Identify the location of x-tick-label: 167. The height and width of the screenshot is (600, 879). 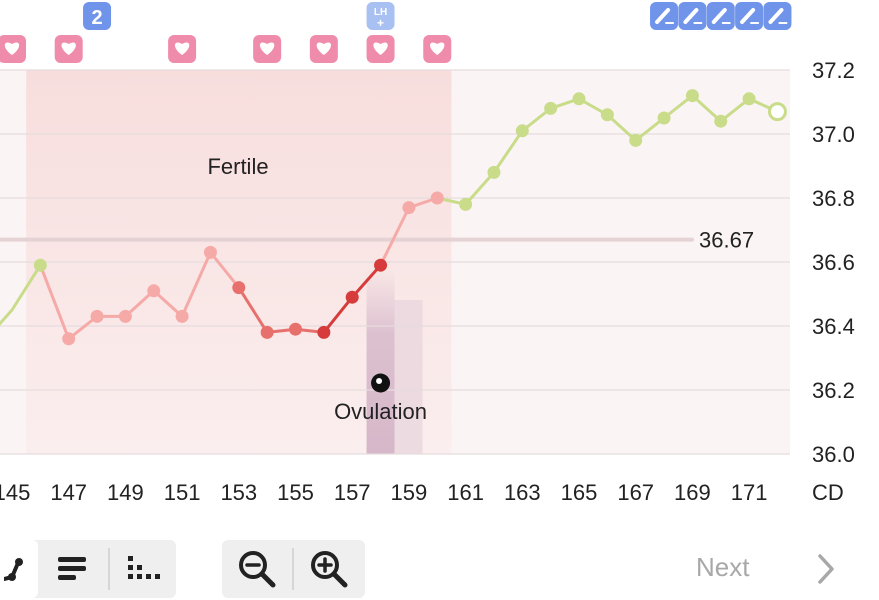
(635, 492).